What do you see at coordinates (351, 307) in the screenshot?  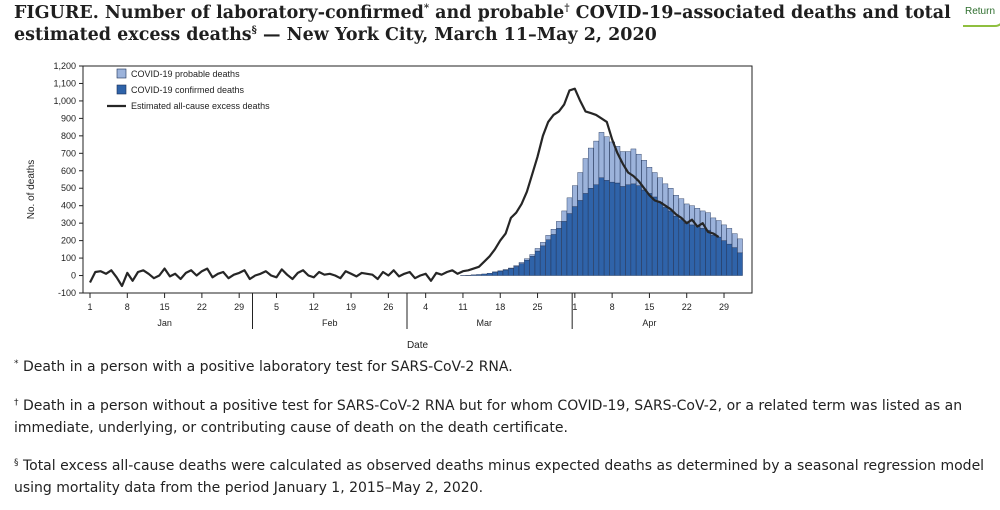 I see `x-tick-label: 19` at bounding box center [351, 307].